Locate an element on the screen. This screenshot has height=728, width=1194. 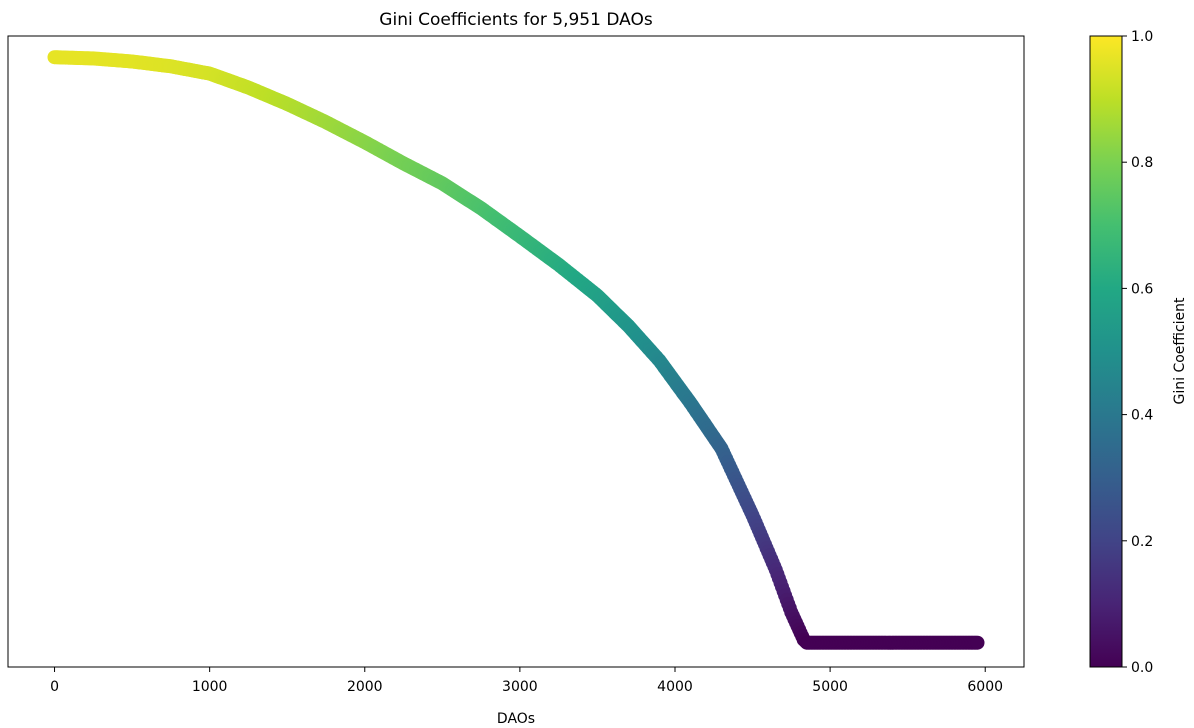
x-tick-label: 0 is located at coordinates (54, 687).